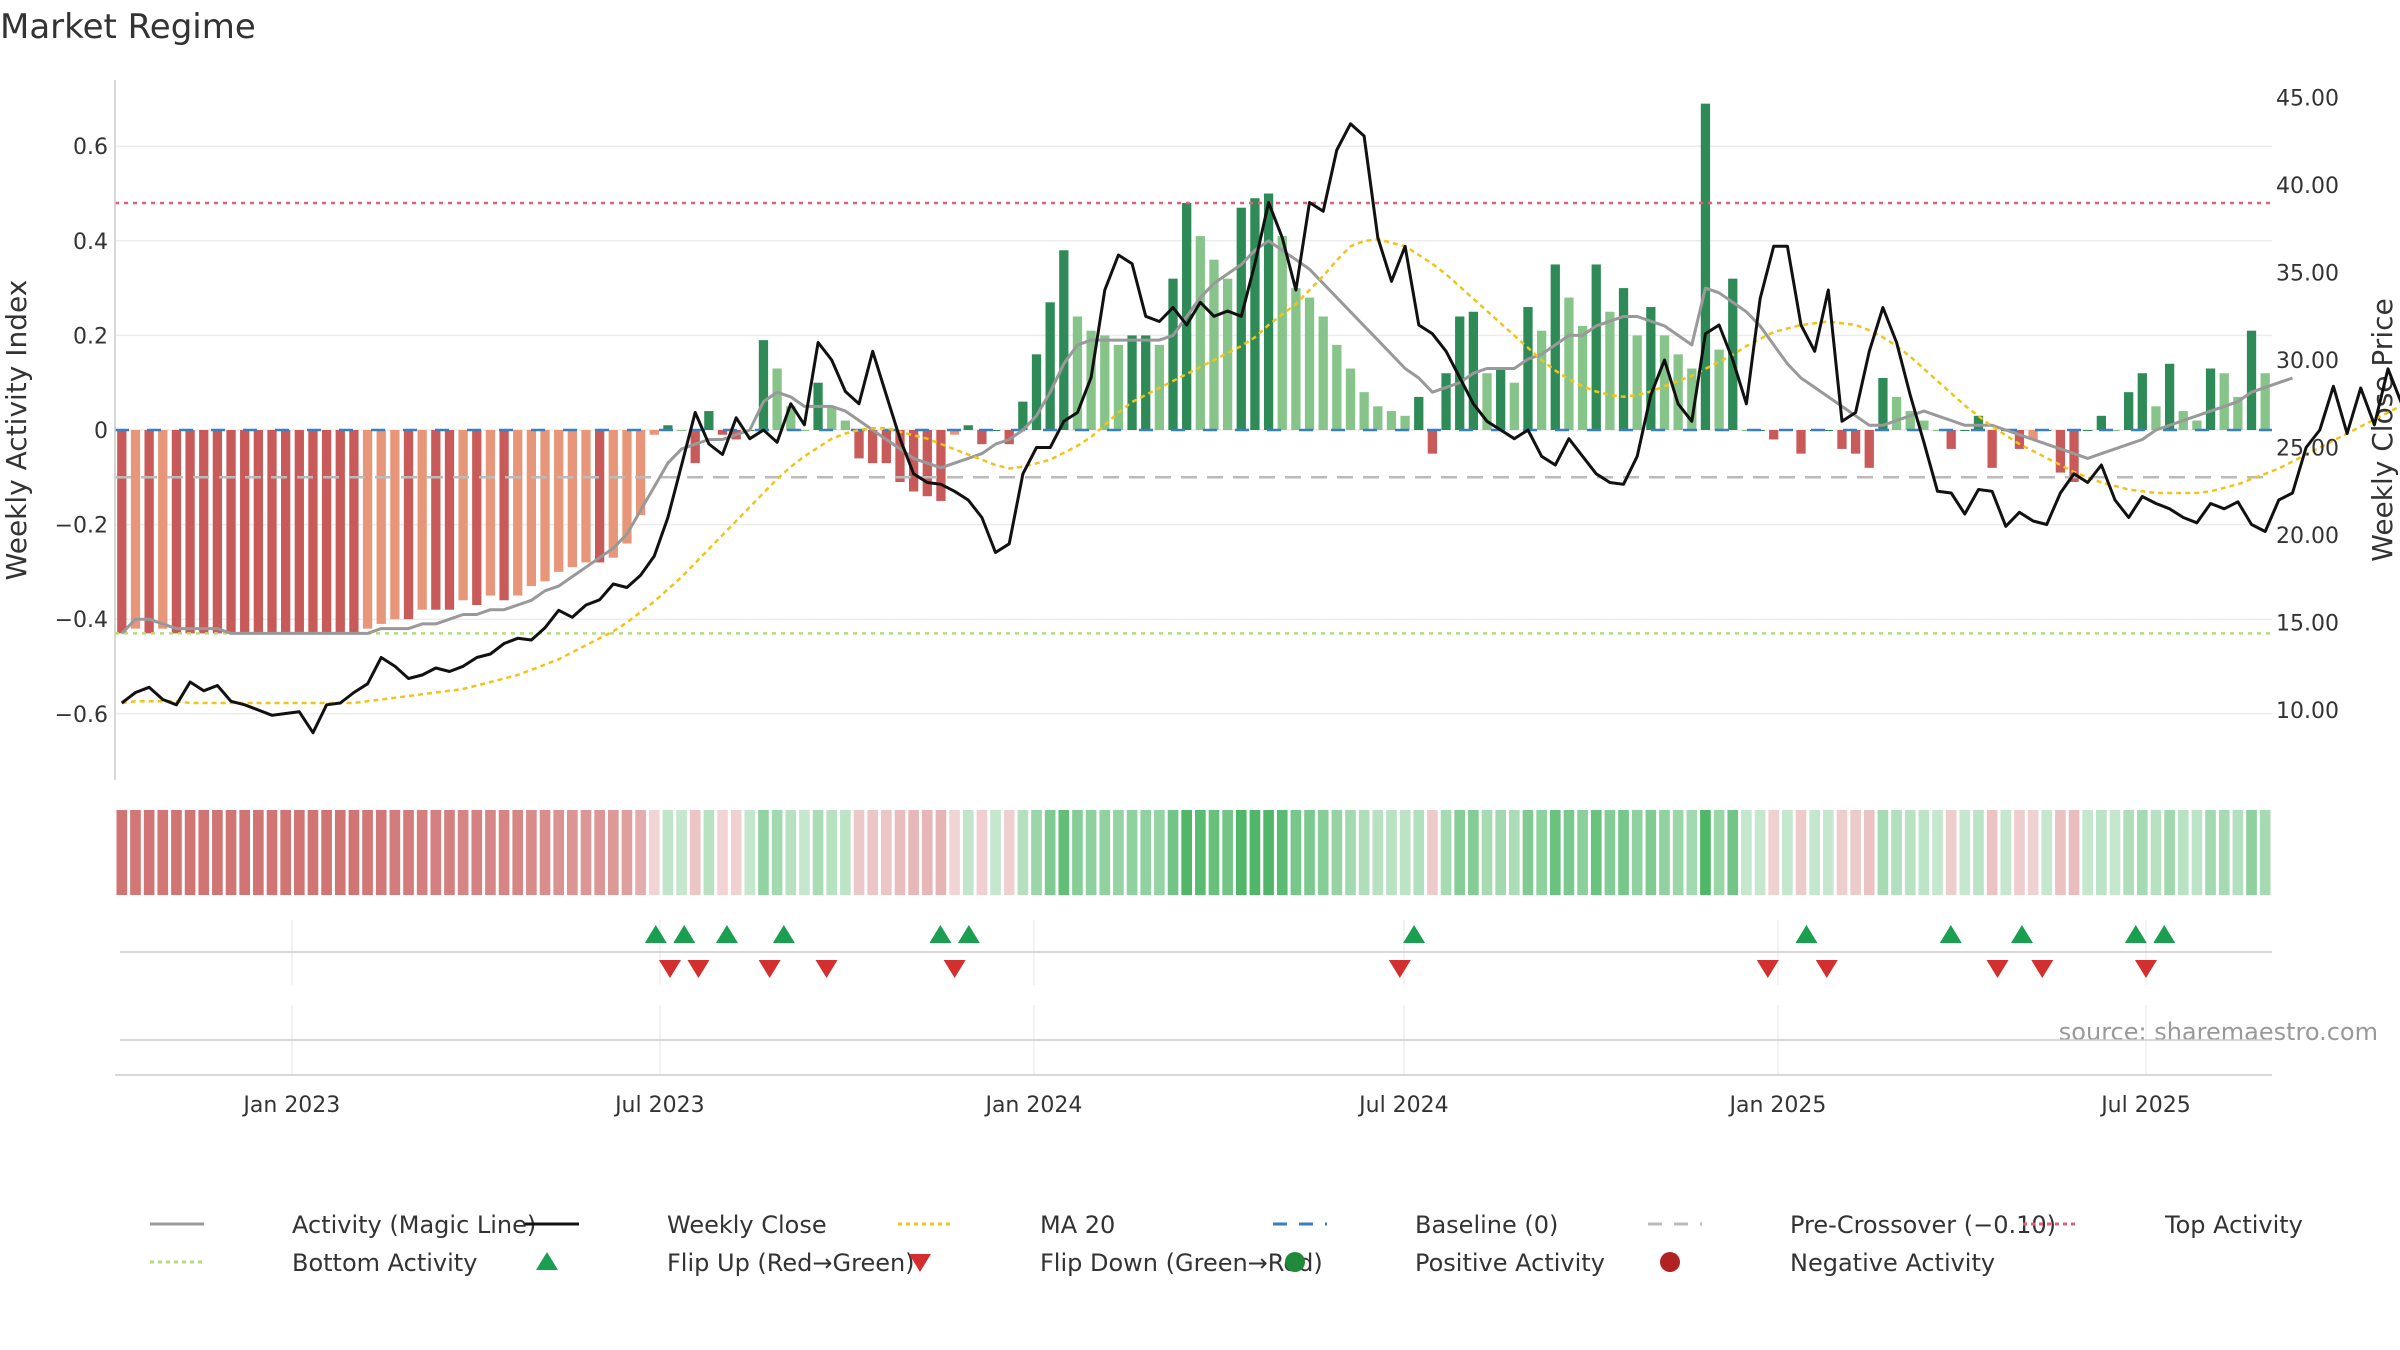 This screenshot has width=2400, height=1350. What do you see at coordinates (1410, 951) in the screenshot?
I see `flip-markers` at bounding box center [1410, 951].